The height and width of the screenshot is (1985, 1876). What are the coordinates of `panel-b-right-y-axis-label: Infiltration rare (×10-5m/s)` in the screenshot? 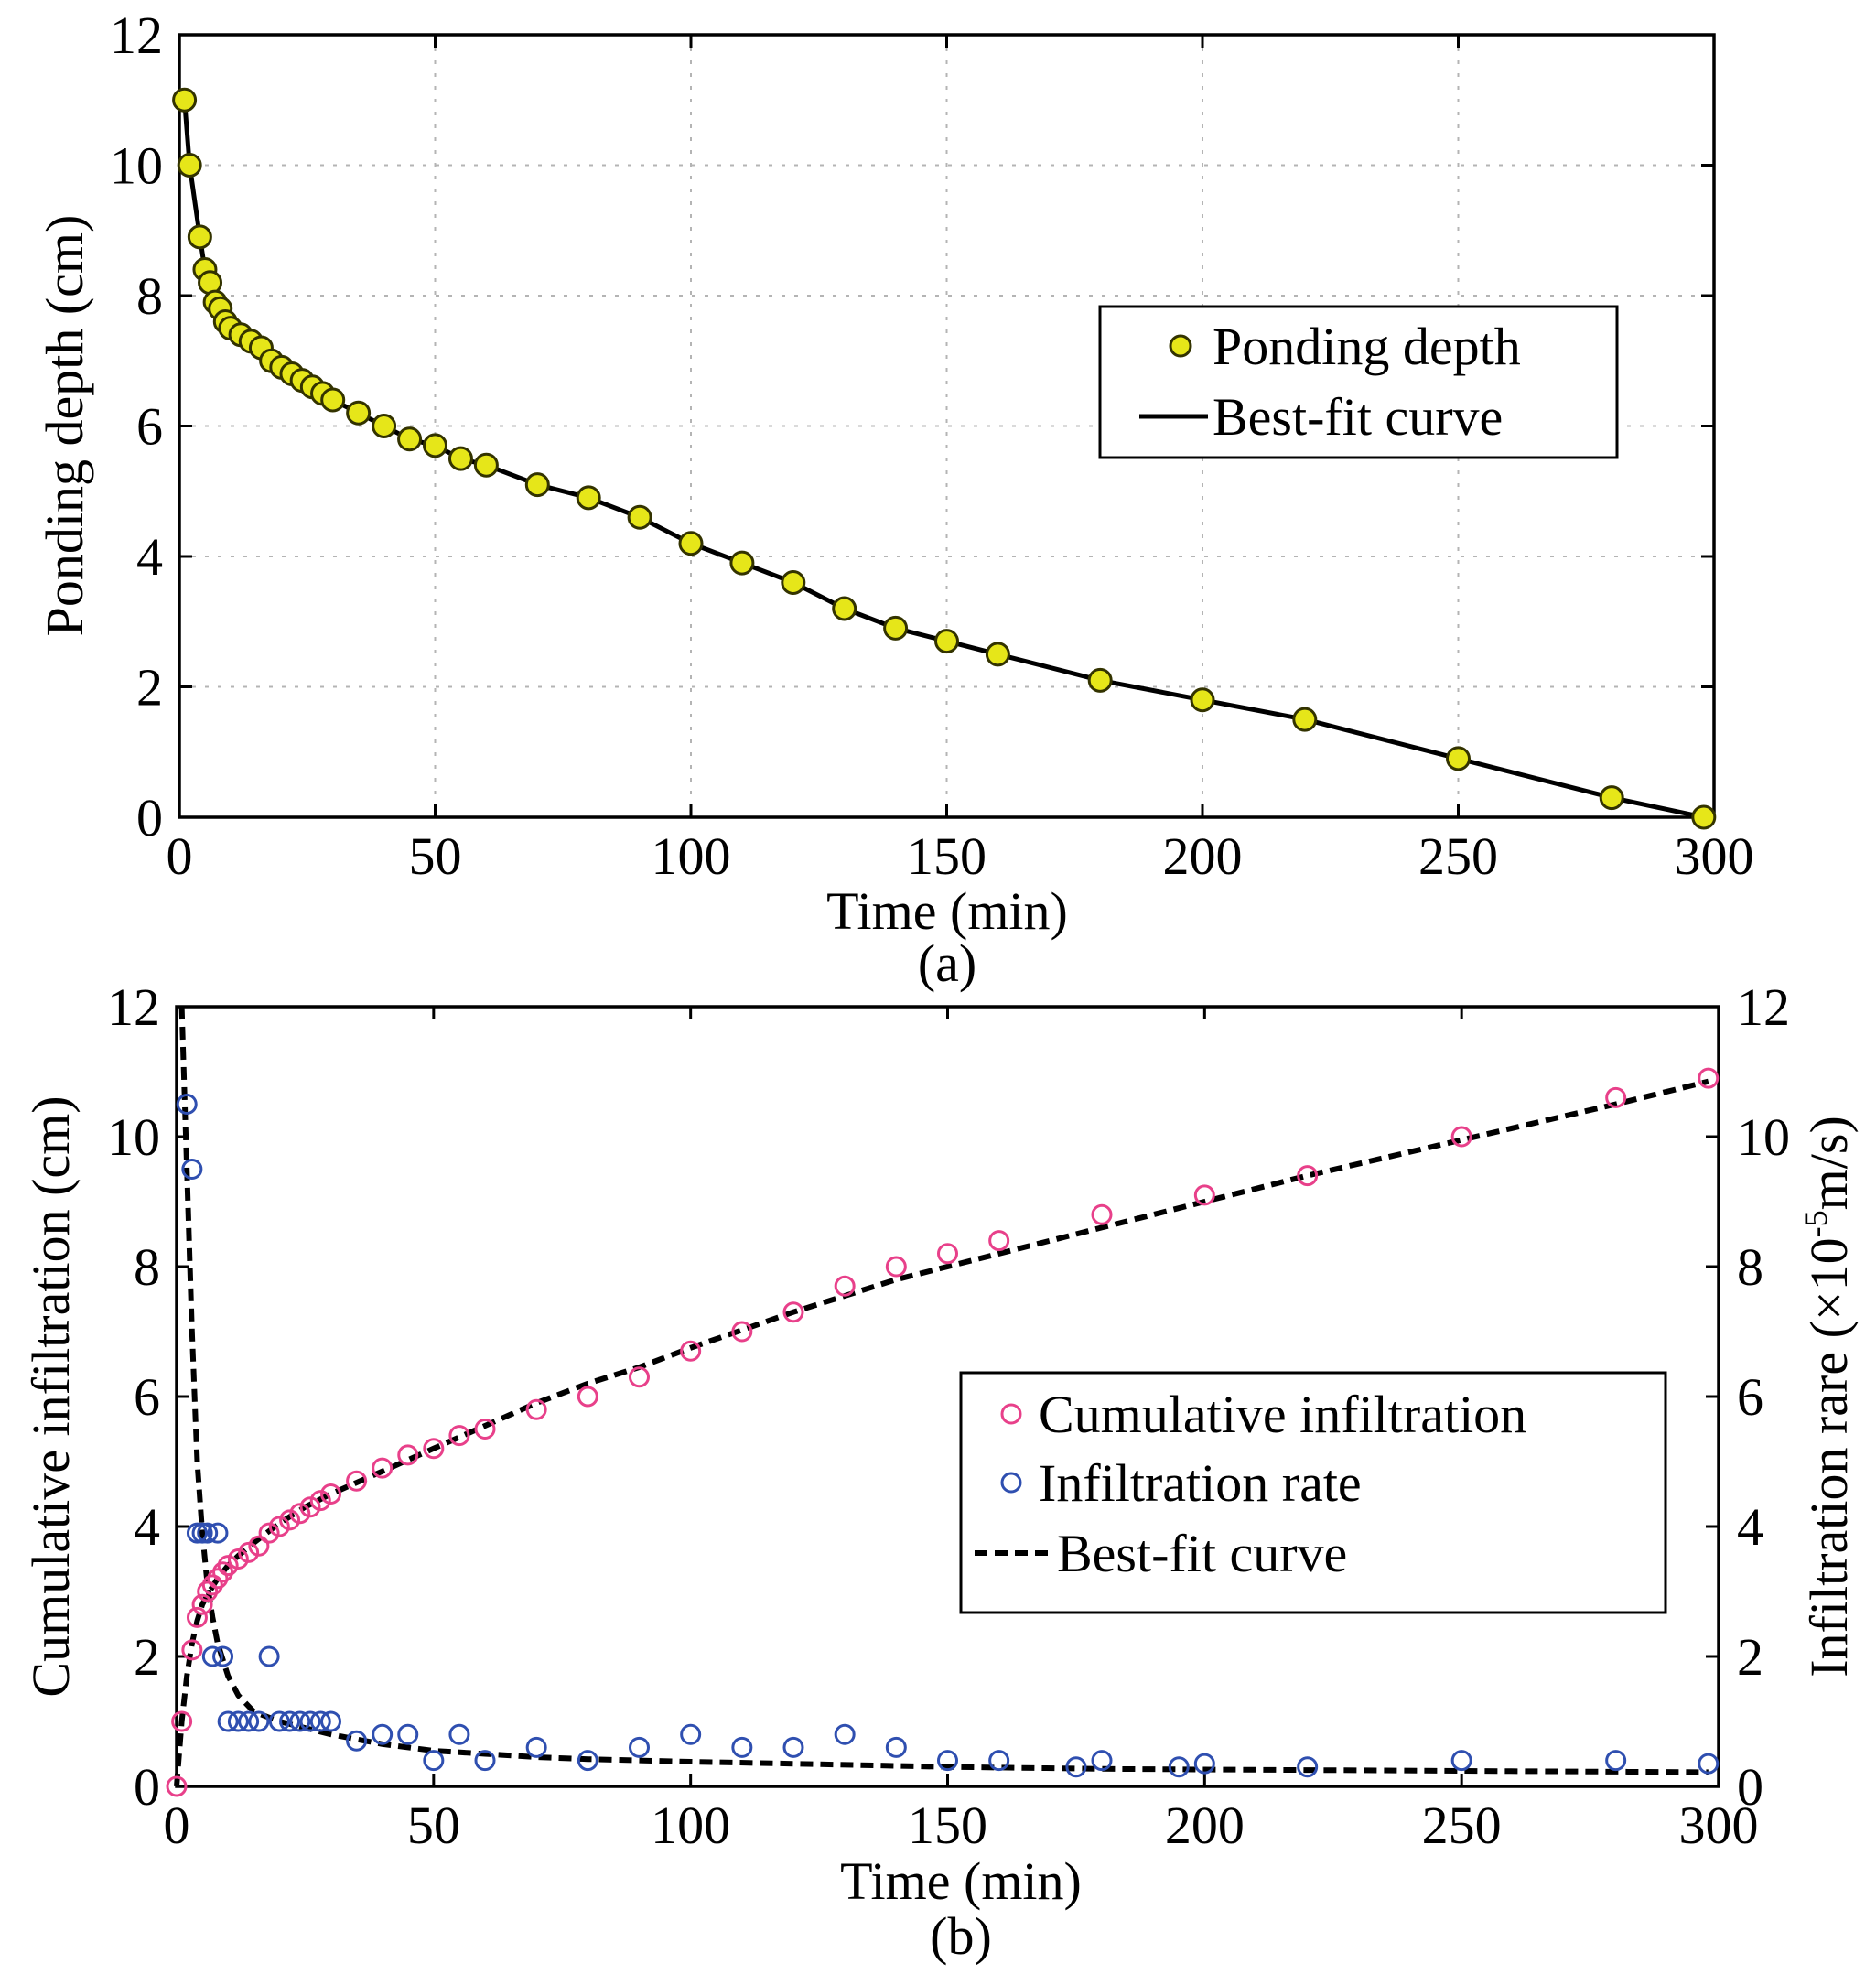 It's located at (1828, 1397).